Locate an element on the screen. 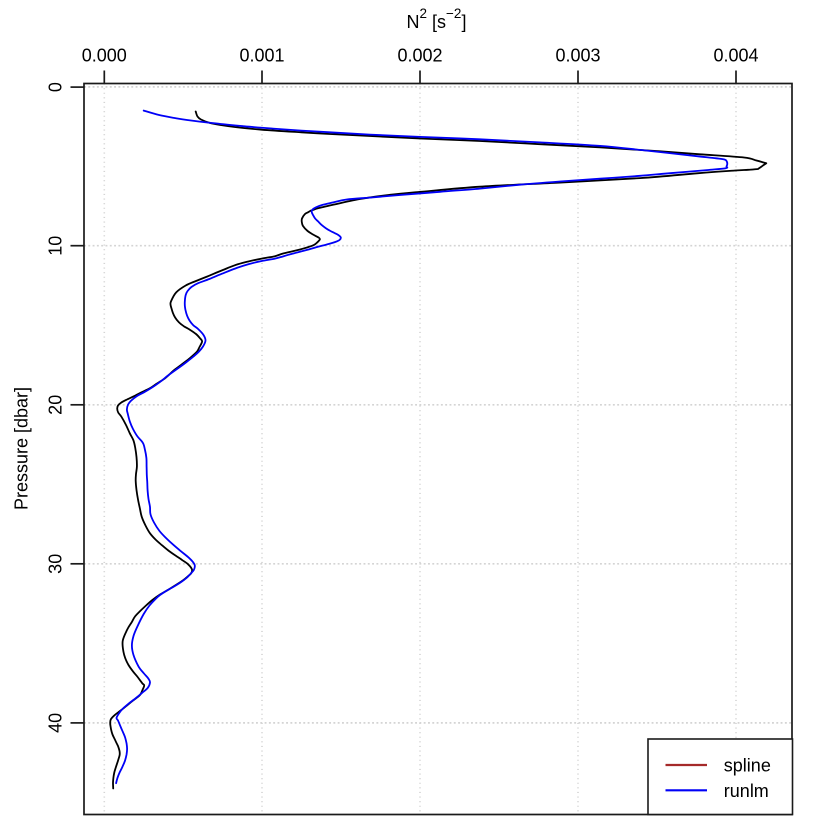  svg-text: 0.003 is located at coordinates (577, 56).